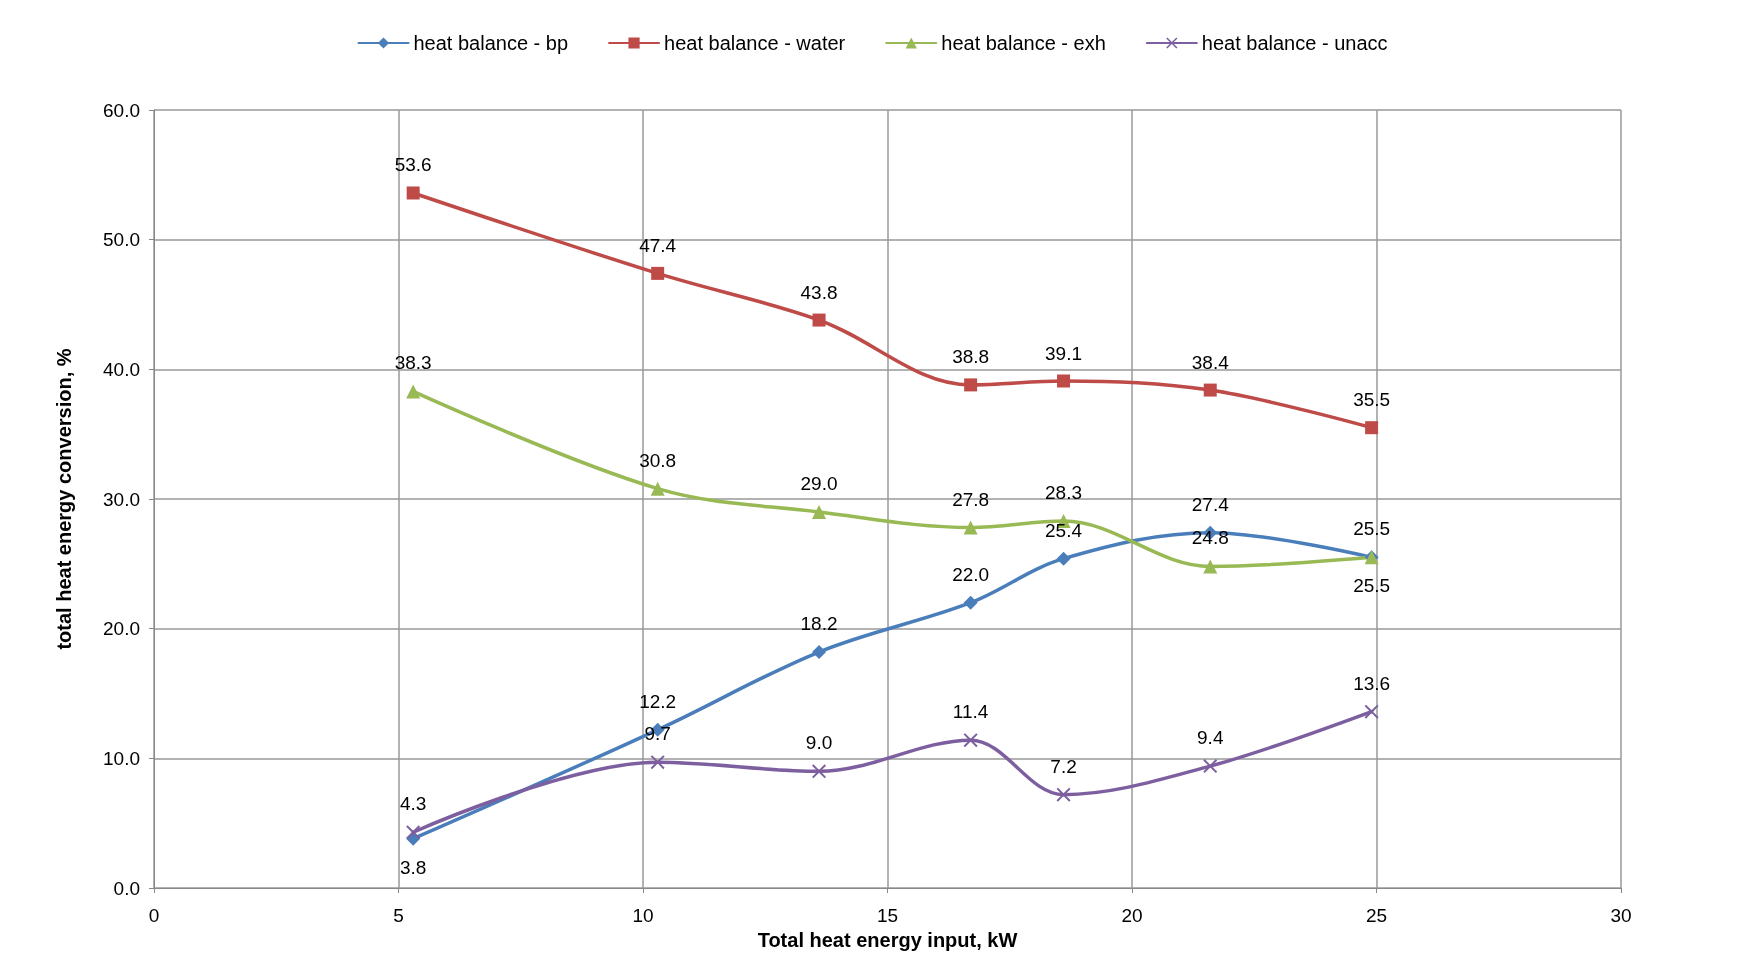 The width and height of the screenshot is (1745, 976). What do you see at coordinates (1376, 915) in the screenshot?
I see `x-tick-label: 25` at bounding box center [1376, 915].